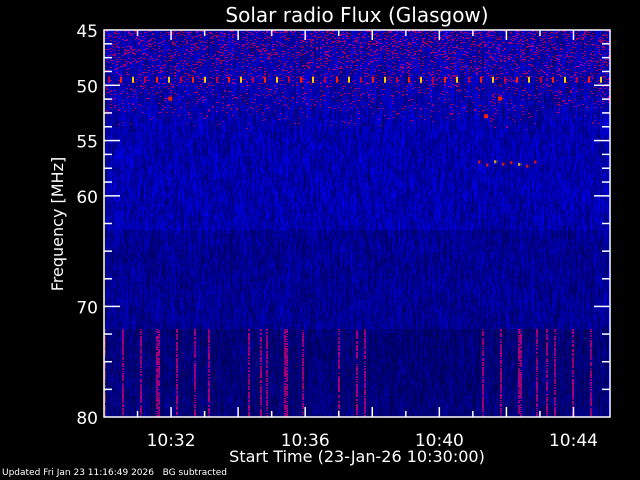 Image resolution: width=640 pixels, height=480 pixels. What do you see at coordinates (171, 441) in the screenshot?
I see `x-tick-label: 10:32` at bounding box center [171, 441].